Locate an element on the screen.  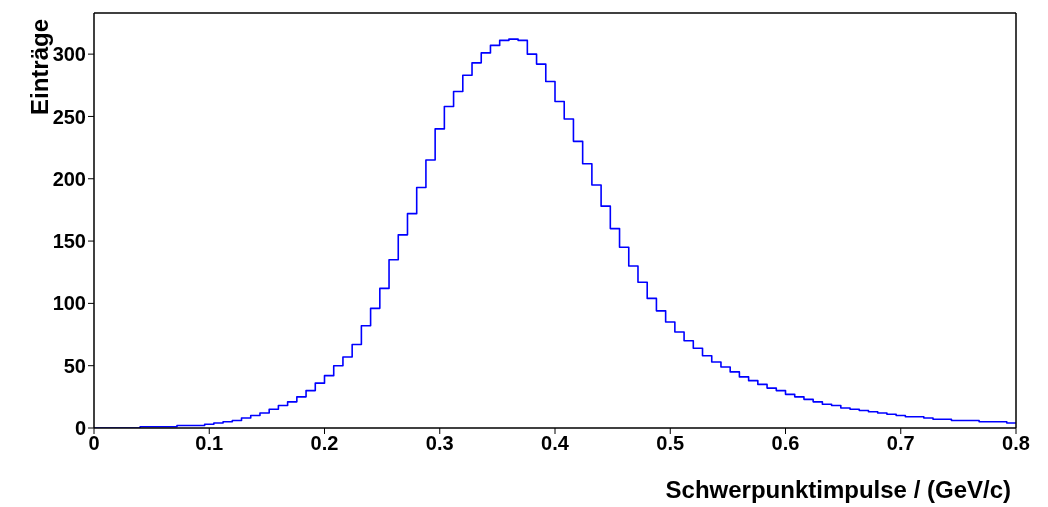
x-tick-label: 0.7 is located at coordinates (900, 443).